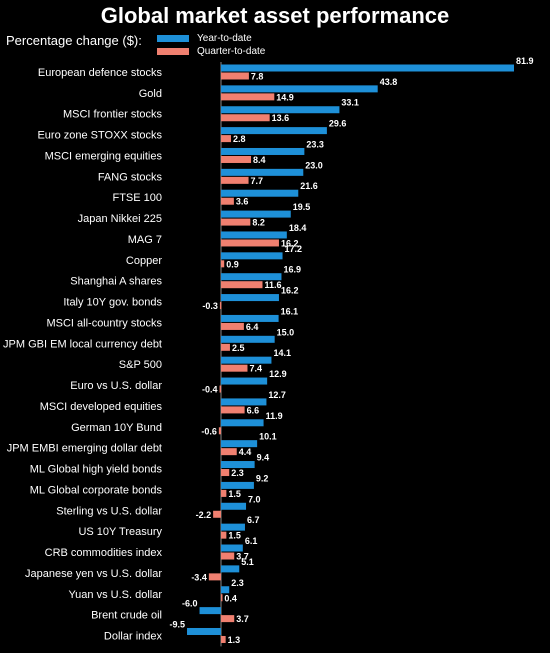 The image size is (550, 653). What do you see at coordinates (210, 390) in the screenshot?
I see `data-label-qtd: -0.4` at bounding box center [210, 390].